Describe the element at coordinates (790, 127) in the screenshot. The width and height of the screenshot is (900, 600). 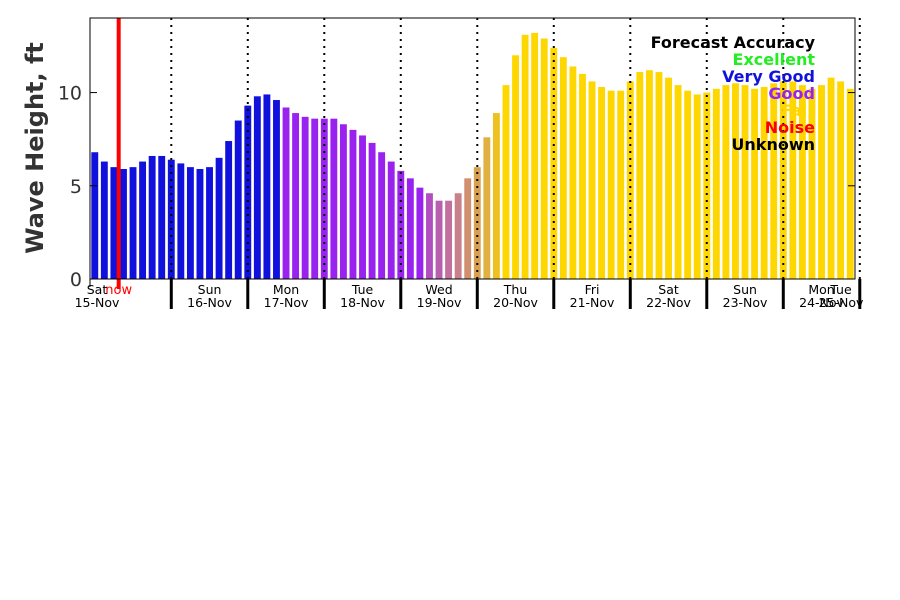
I see `legend-entry-4: Noise` at that location.